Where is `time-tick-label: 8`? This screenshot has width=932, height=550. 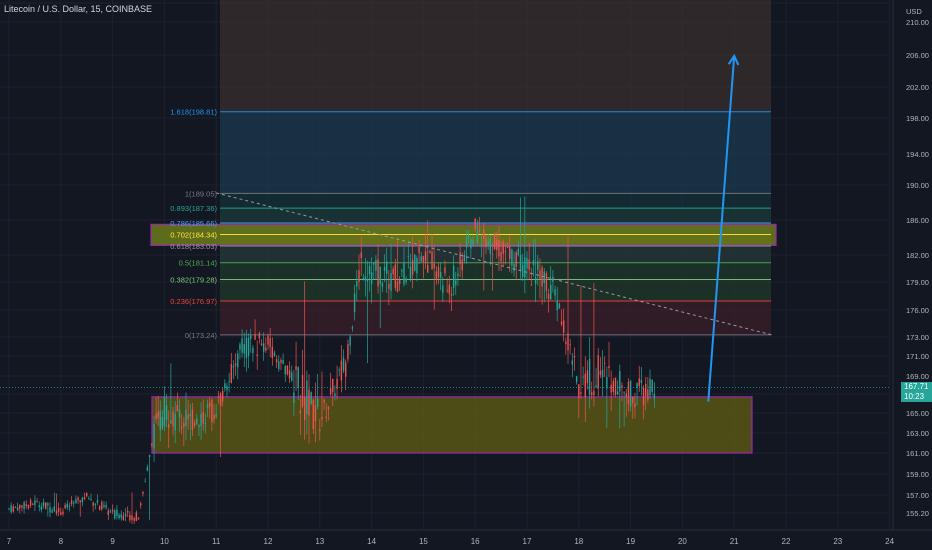
time-tick-label: 8 is located at coordinates (61, 541).